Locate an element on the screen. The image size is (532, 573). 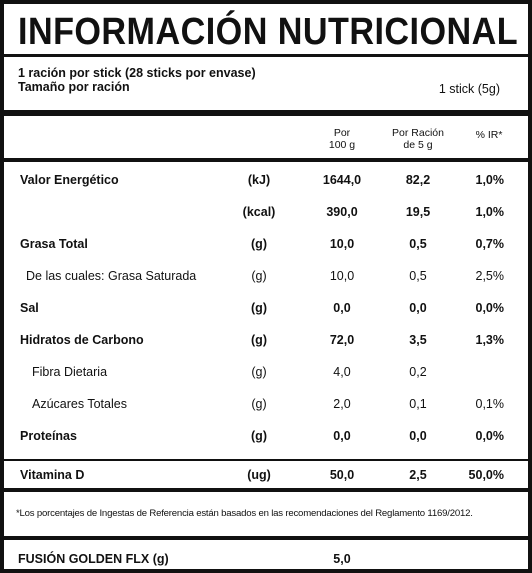
row-ir: 2,5% is located at coordinates (490, 276).